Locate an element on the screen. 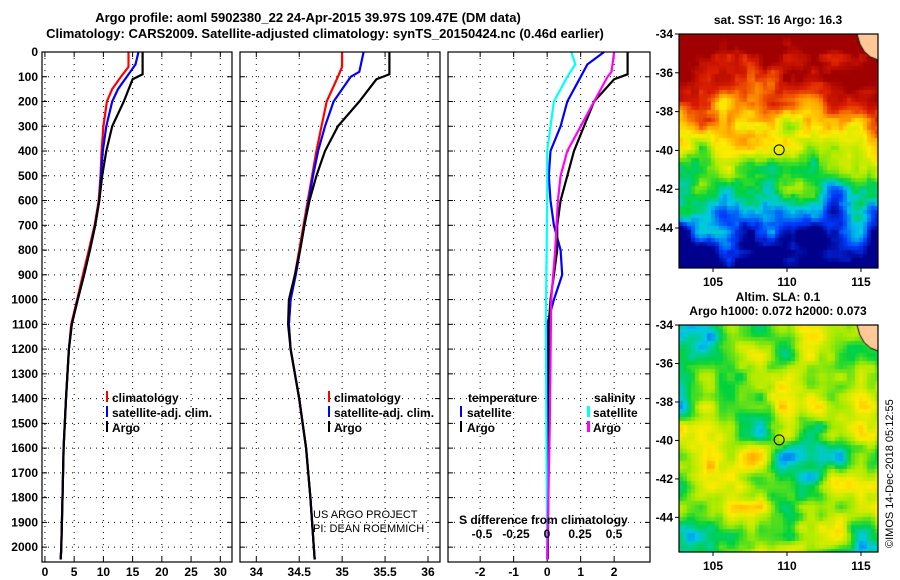 The height and width of the screenshot is (580, 900). s-tick-label: -0.5 is located at coordinates (482, 534).